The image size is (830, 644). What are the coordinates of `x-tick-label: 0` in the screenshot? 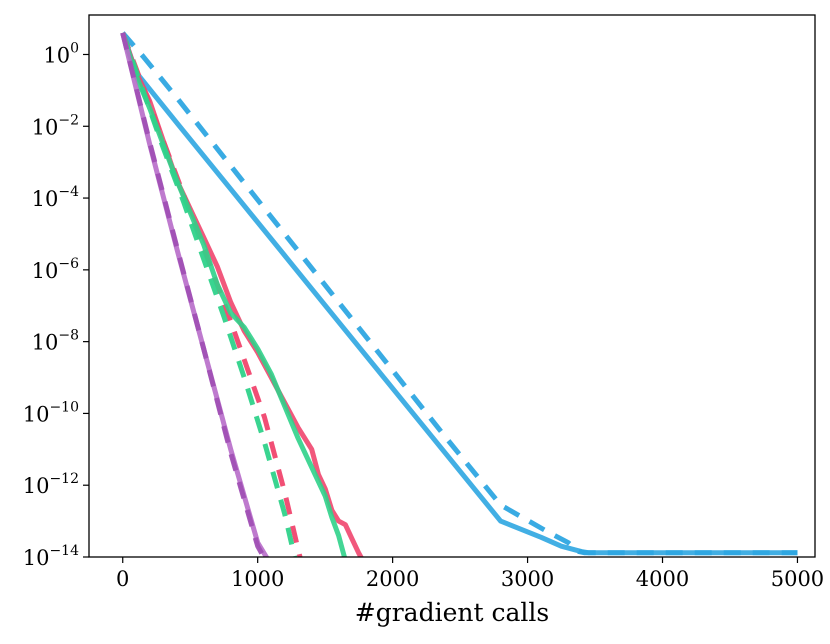 It's located at (122, 579).